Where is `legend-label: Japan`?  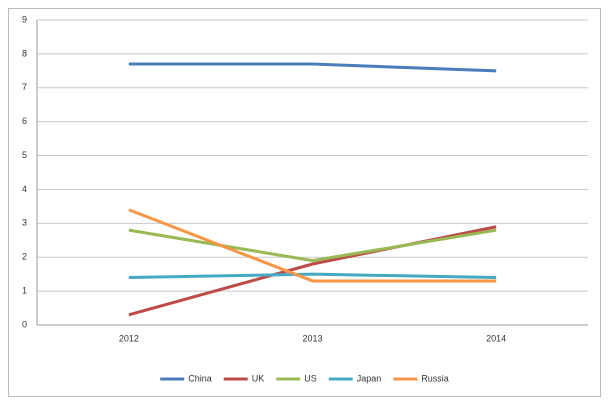 legend-label: Japan is located at coordinates (369, 378).